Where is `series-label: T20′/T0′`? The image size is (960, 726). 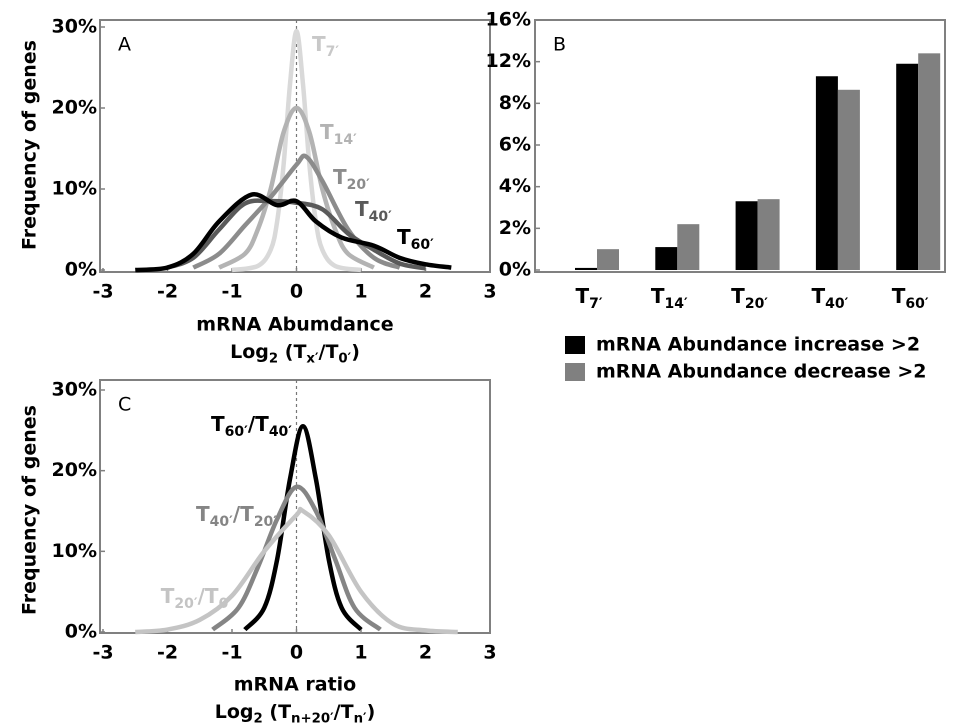
series-label: T20′/T0′ is located at coordinates (197, 598).